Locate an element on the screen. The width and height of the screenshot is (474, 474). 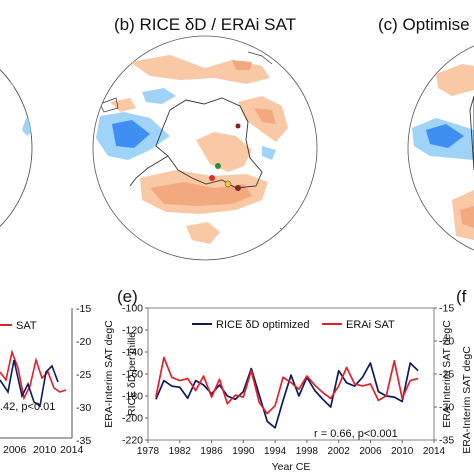
x-tick-label: 1986 is located at coordinates (211, 451).